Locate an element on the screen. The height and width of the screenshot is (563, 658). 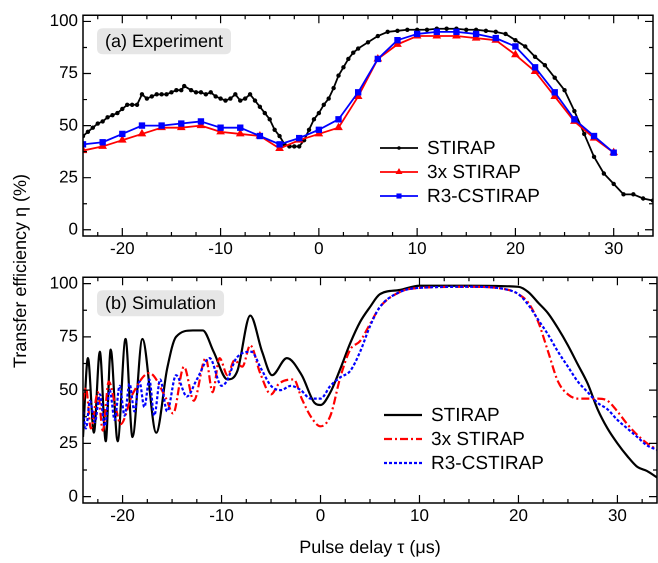
text: (b) Simulation is located at coordinates (160, 303).